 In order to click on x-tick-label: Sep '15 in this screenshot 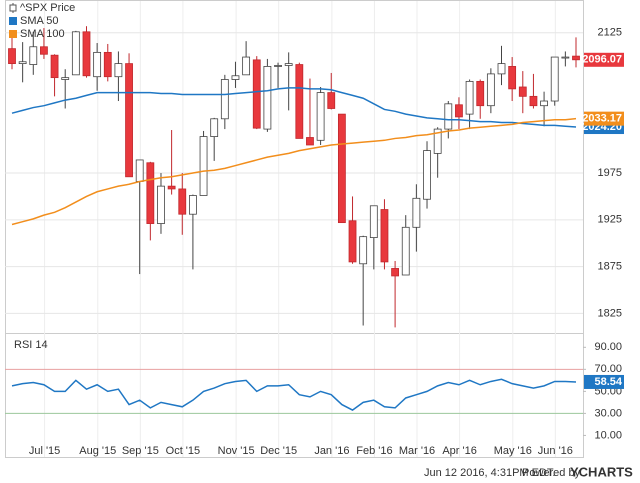, I will do `click(140, 451)`.